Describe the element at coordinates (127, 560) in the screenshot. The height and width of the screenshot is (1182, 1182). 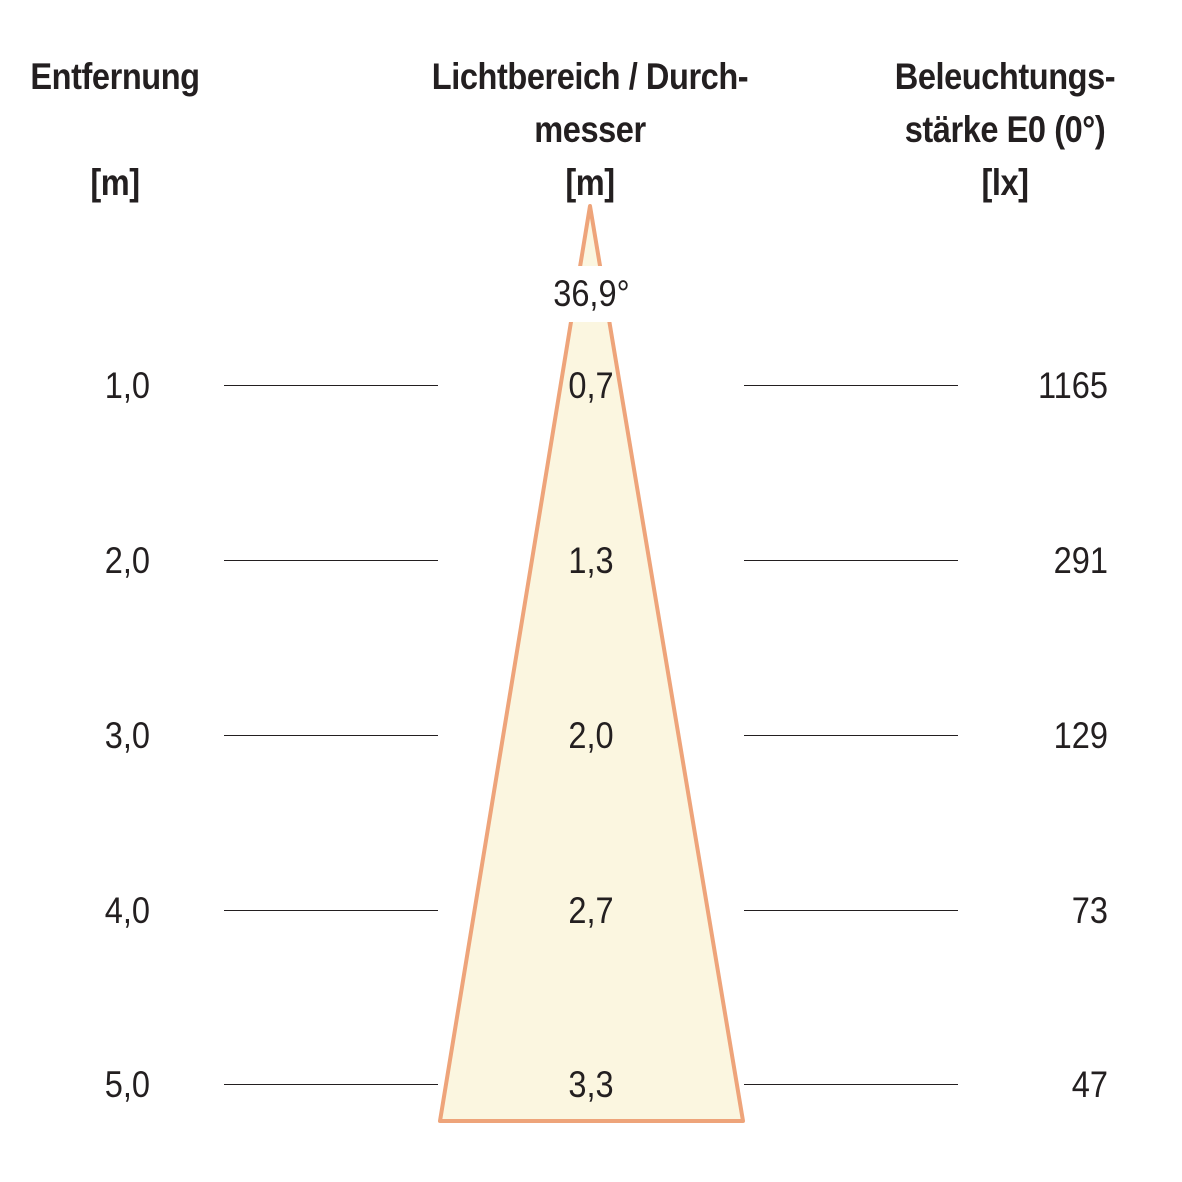
I see `distance-value: 2,0` at that location.